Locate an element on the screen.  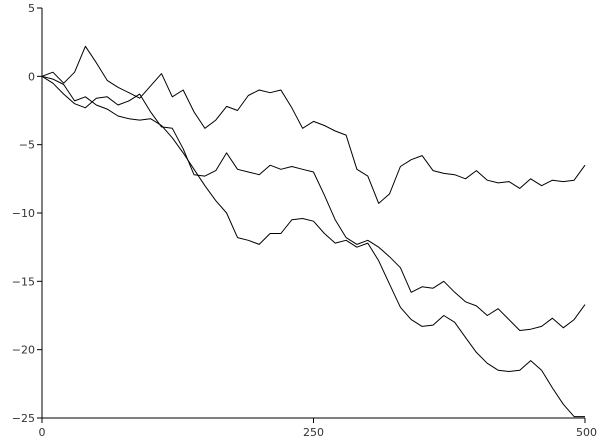
x-ticks: 0 250 500 is located at coordinates (318, 428).